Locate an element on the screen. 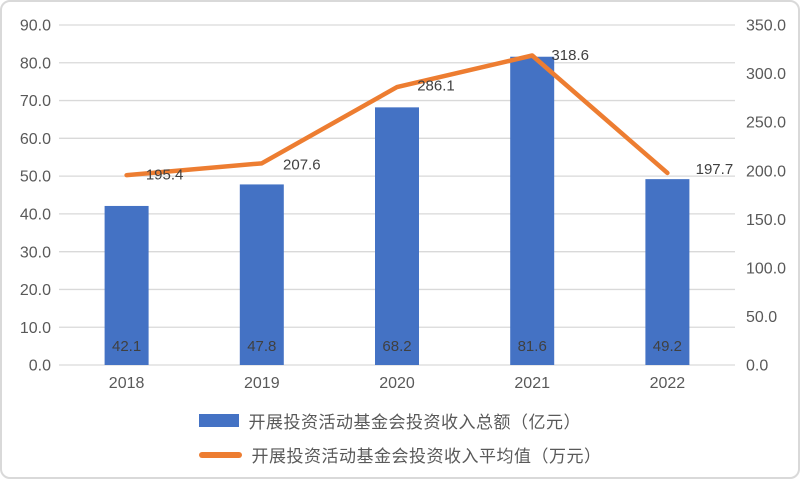 Image resolution: width=800 pixels, height=479 pixels. bar-value-label: 81.6 is located at coordinates (532, 346).